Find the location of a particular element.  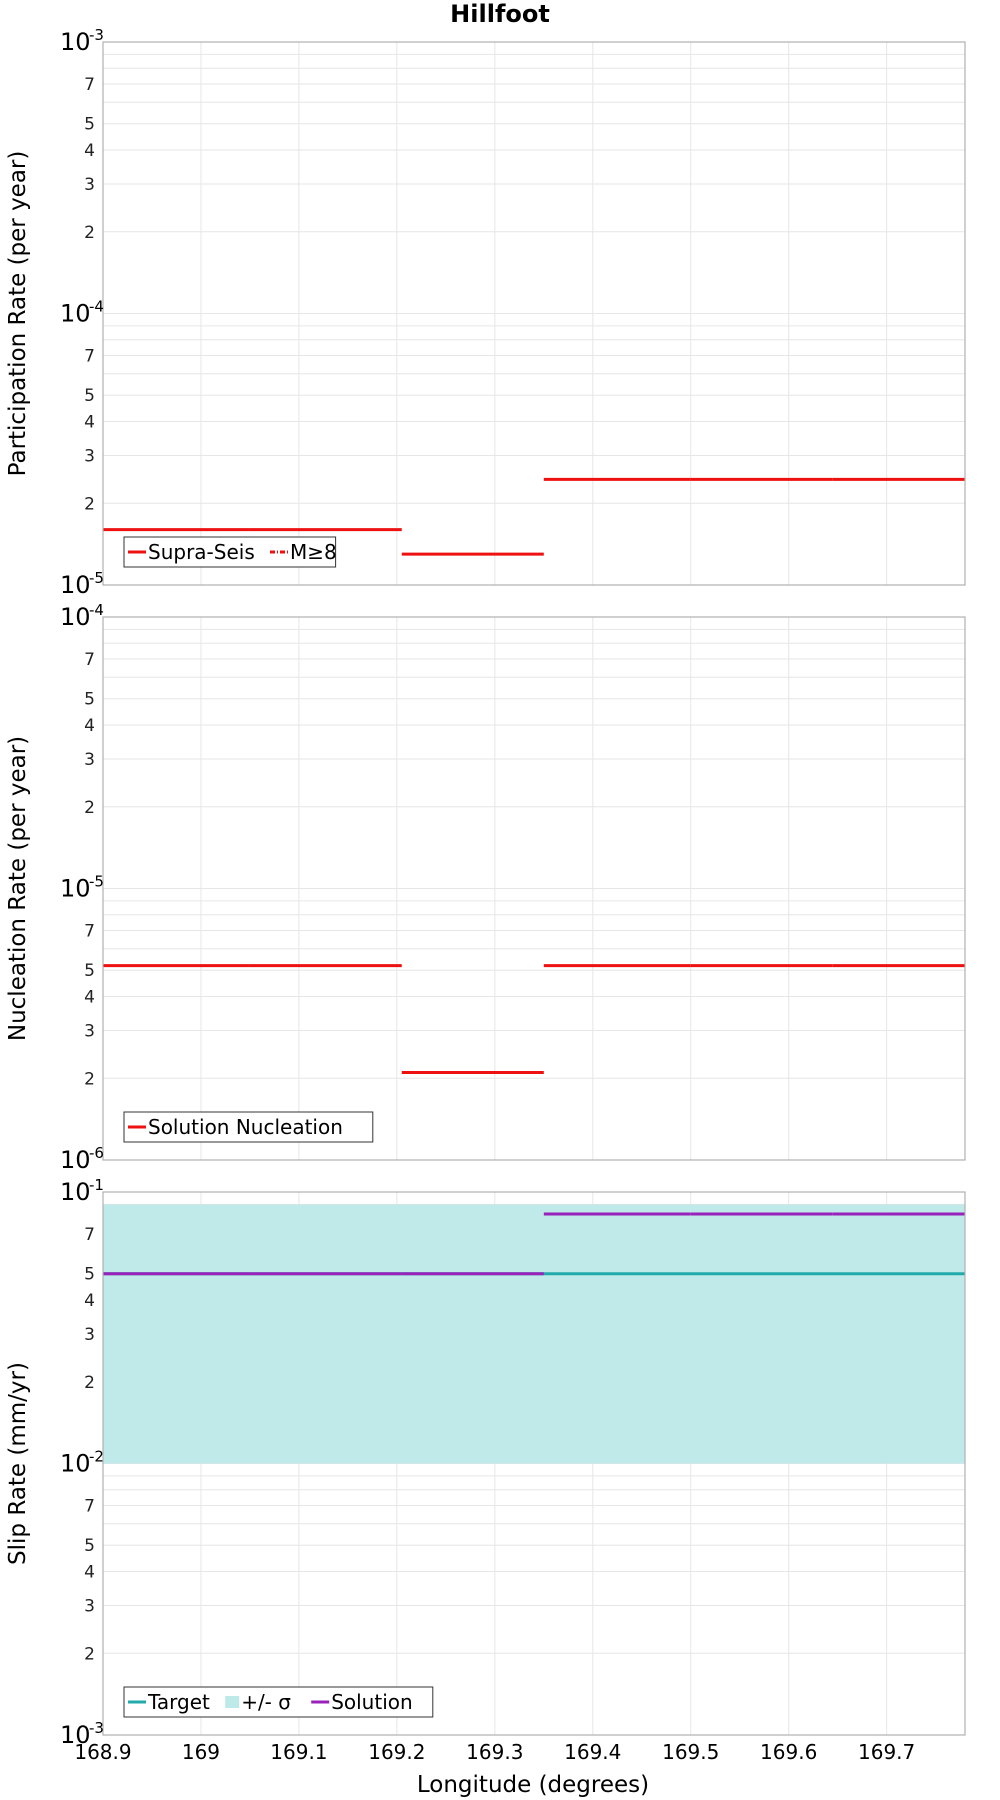

legend: Solution Nucleation is located at coordinates (248, 1127).